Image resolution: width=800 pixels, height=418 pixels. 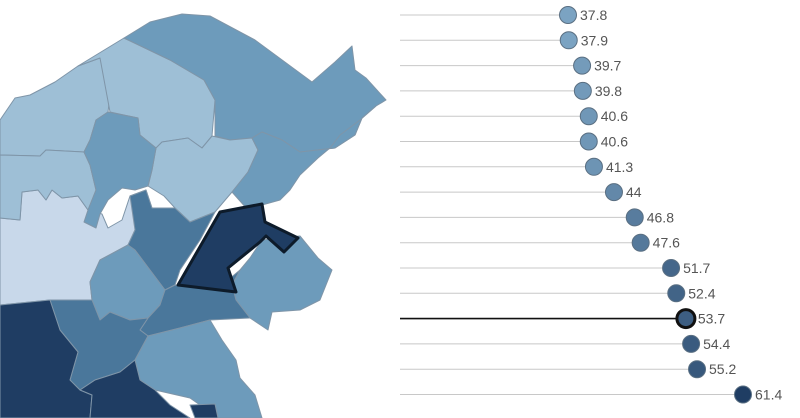 What do you see at coordinates (204, 410) in the screenshot?
I see `map-region-south-east-corner` at bounding box center [204, 410].